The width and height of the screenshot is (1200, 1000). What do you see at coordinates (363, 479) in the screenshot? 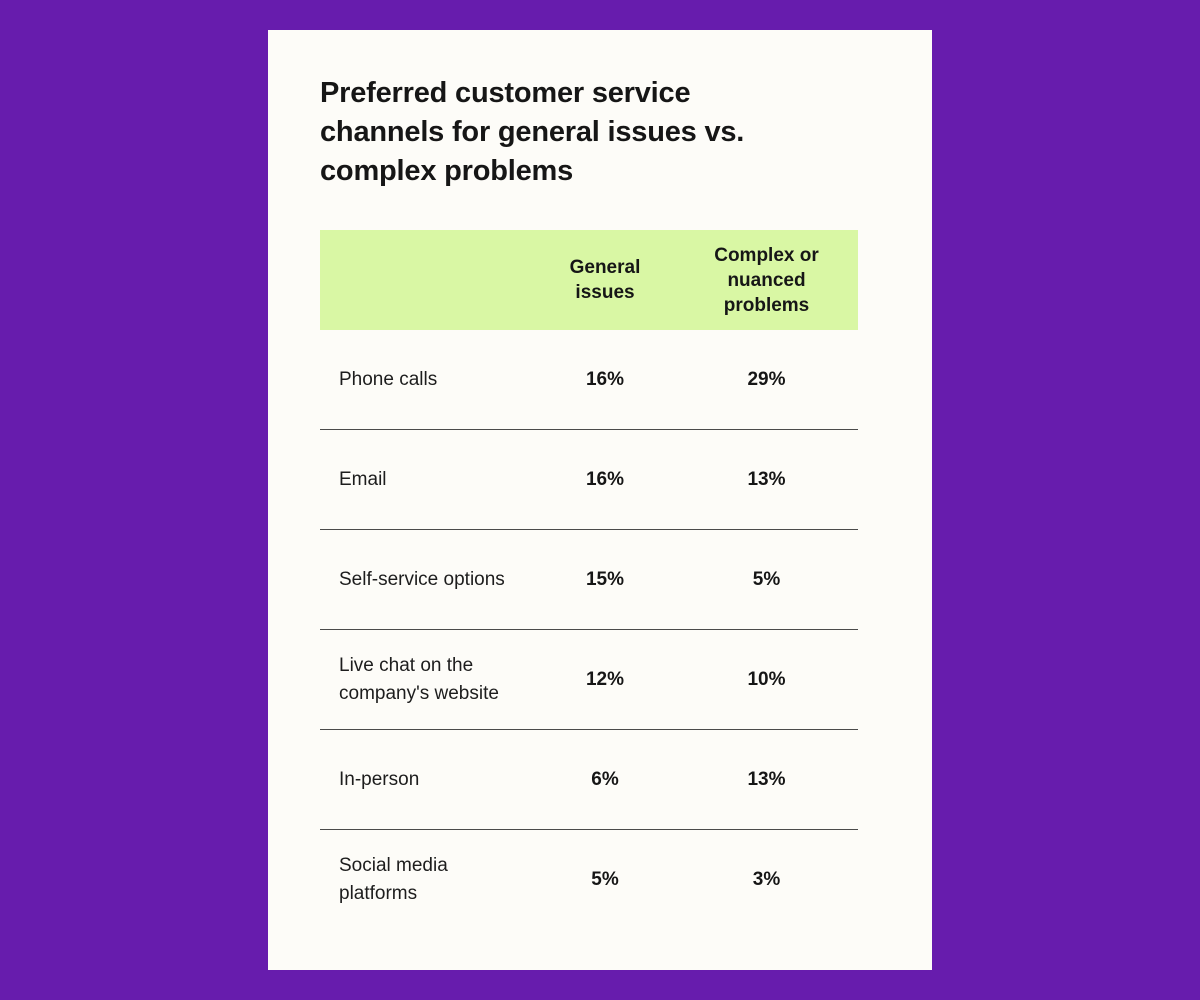
I see `row-label: Email` at bounding box center [363, 479].